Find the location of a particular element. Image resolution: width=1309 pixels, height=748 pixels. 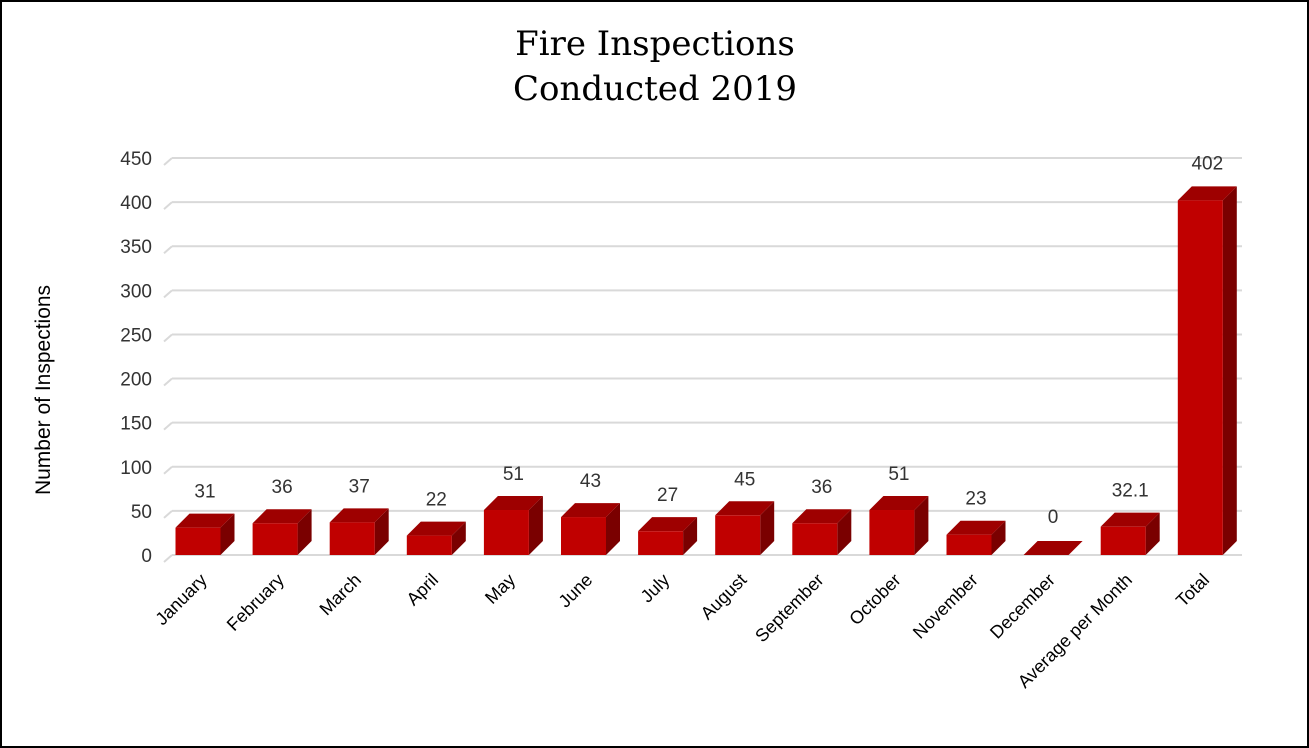

data-label: 22 is located at coordinates (436, 500).